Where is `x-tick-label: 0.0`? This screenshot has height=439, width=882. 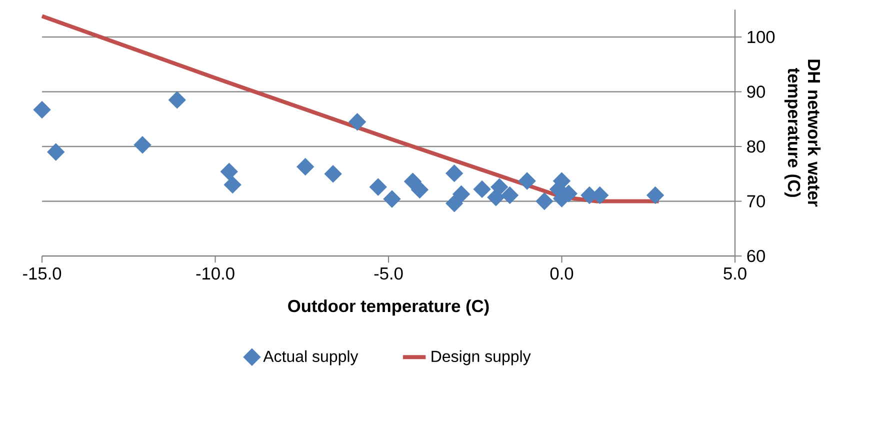
x-tick-label: 0.0 is located at coordinates (562, 273).